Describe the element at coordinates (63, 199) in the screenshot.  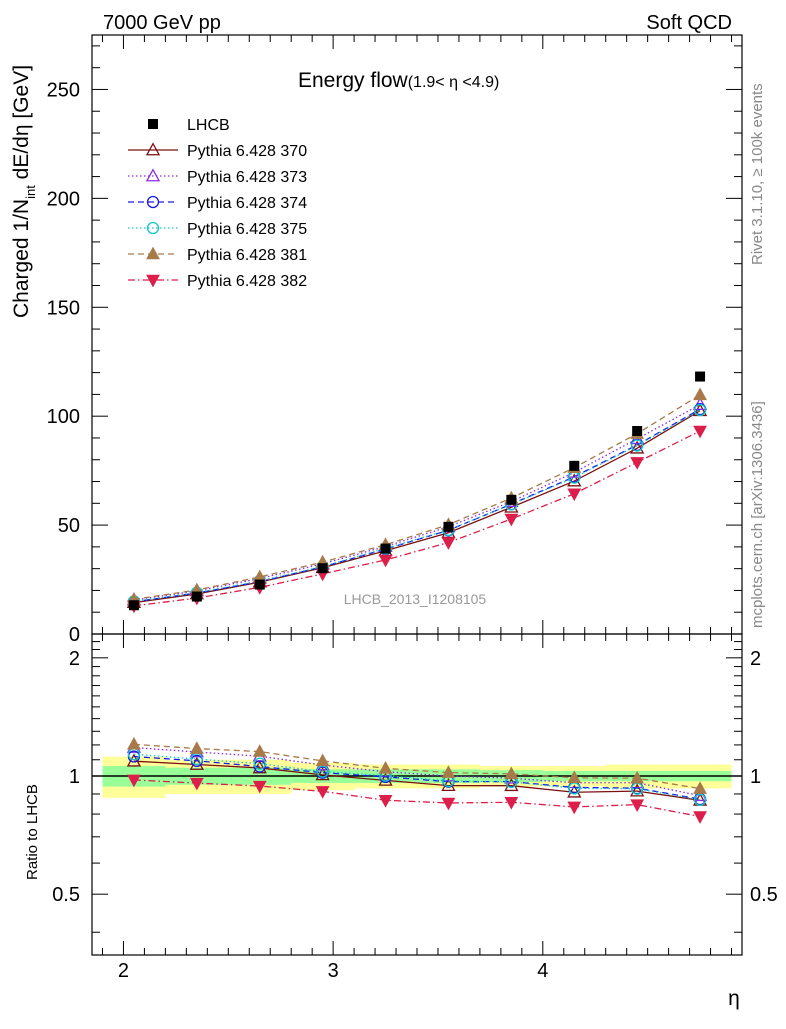
I see `y-tick-label-200: 200` at that location.